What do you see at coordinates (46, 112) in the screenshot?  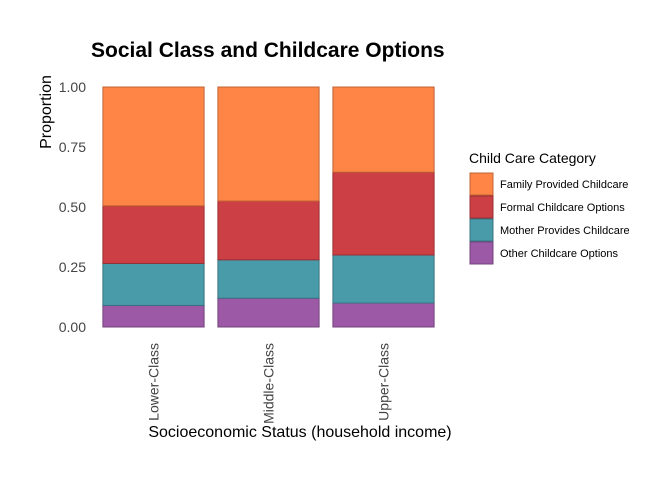 I see `y-axis-title: Proportion` at bounding box center [46, 112].